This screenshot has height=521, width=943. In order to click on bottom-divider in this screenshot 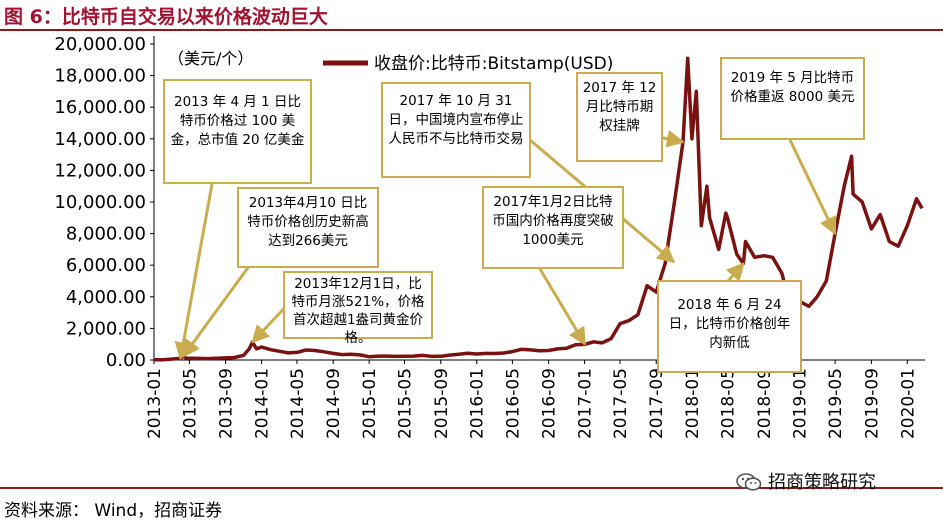, I will do `click(471, 488)`.